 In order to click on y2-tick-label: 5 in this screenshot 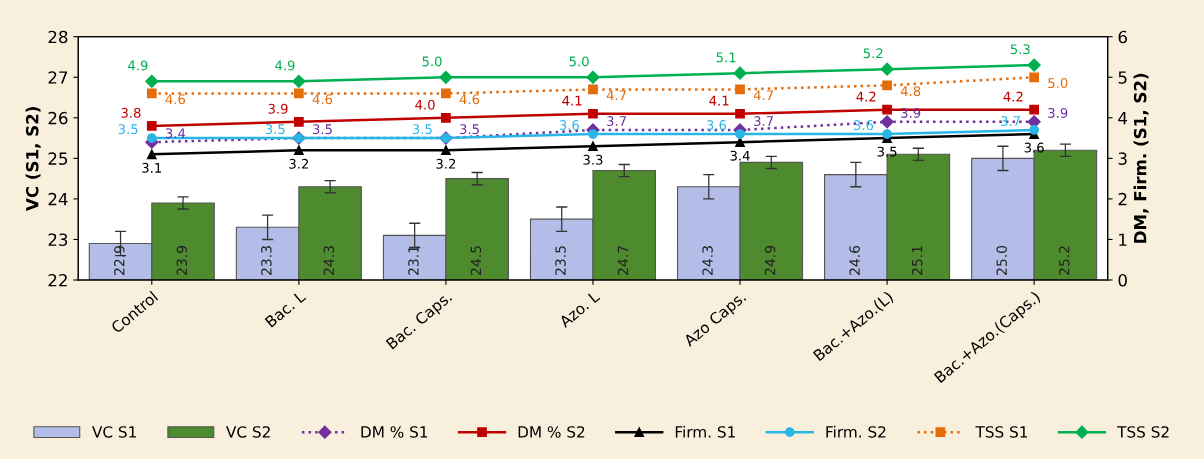, I will do `click(1122, 77)`.